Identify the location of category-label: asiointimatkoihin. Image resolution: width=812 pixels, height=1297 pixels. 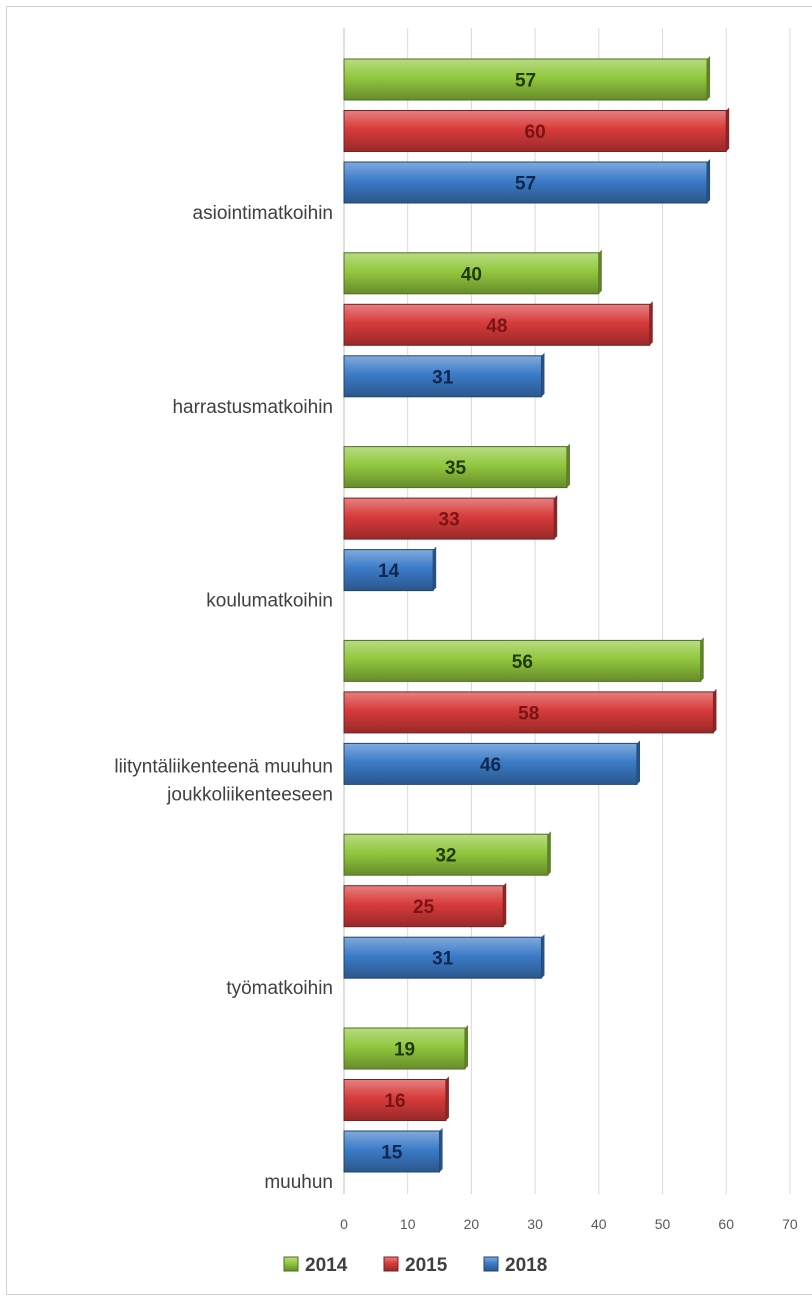
(263, 213).